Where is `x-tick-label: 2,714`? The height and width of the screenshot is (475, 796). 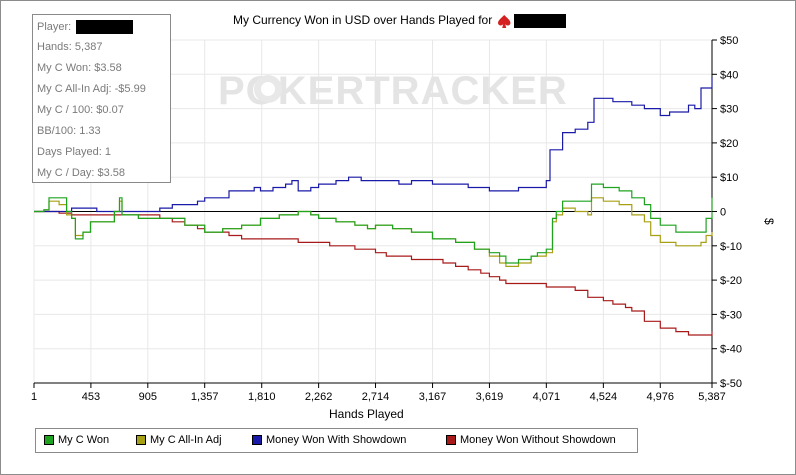 x-tick-label: 2,714 is located at coordinates (376, 397).